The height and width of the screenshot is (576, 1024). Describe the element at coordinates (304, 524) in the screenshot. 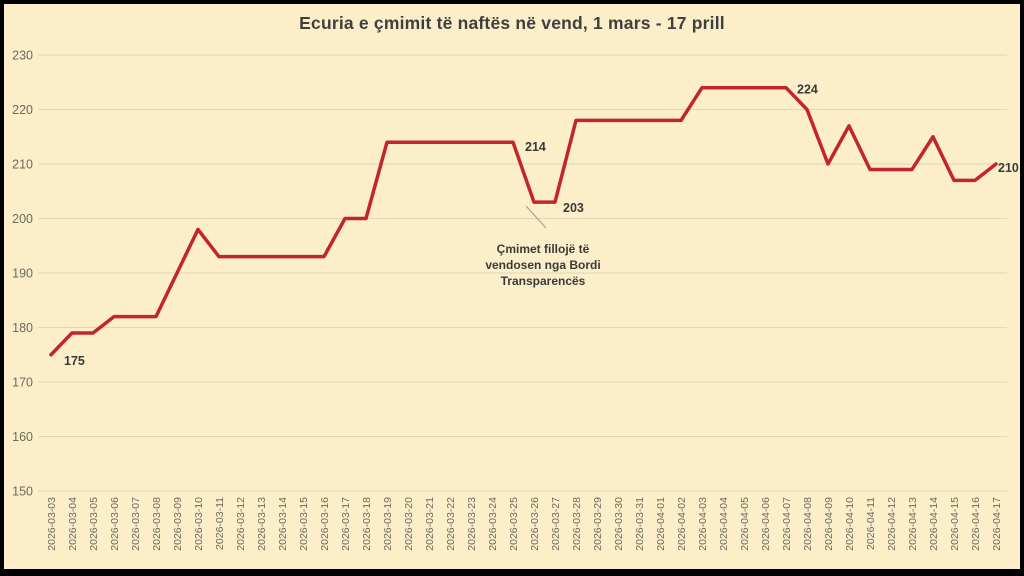

I see `x-tick-label: 2026-03-15` at that location.